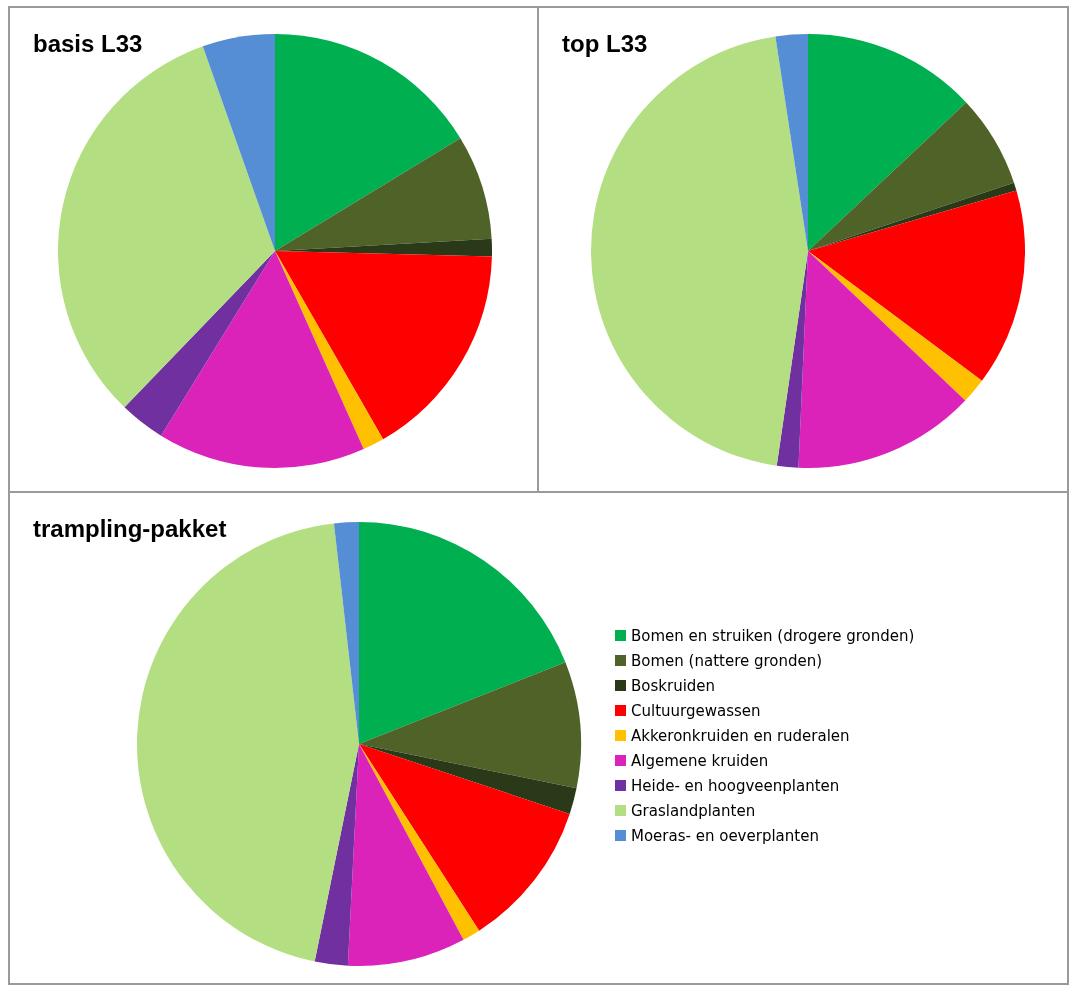 Image resolution: width=1069 pixels, height=985 pixels. Describe the element at coordinates (700, 760) in the screenshot. I see `legend-label: Algemene kruiden` at that location.